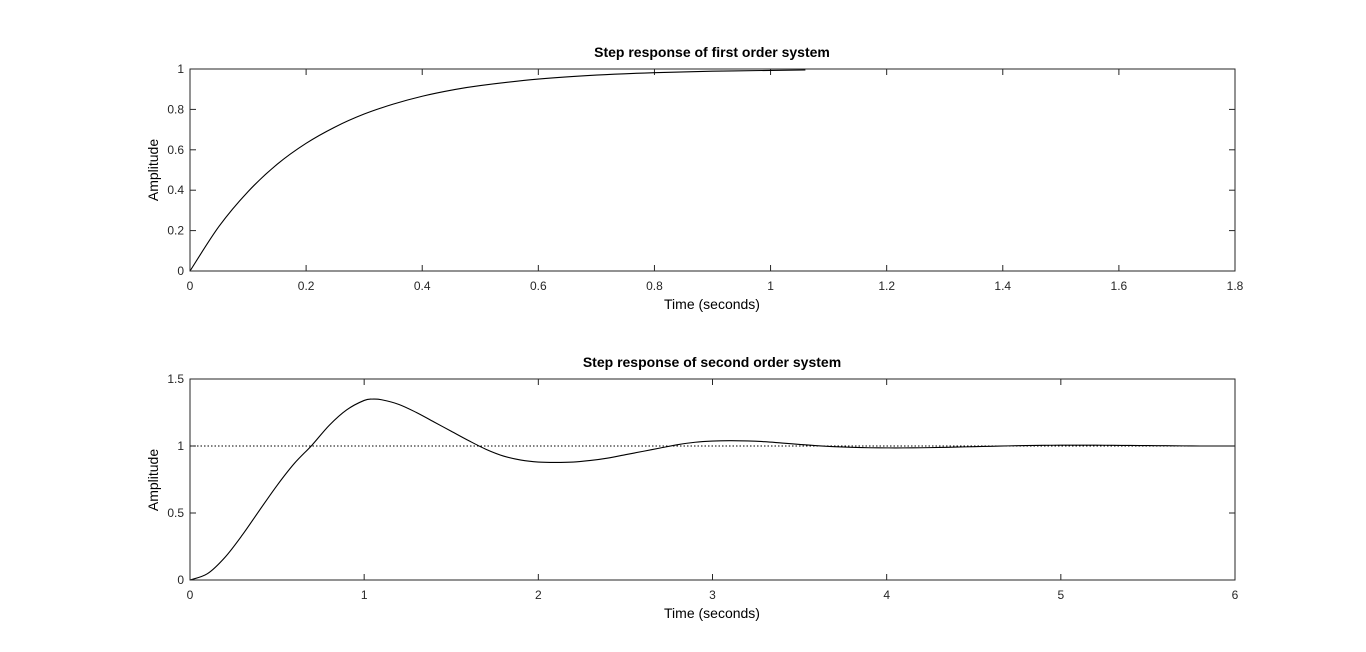 Image resolution: width=1366 pixels, height=652 pixels. Describe the element at coordinates (364, 595) in the screenshot. I see `second-order-x-tick-label: 1` at that location.